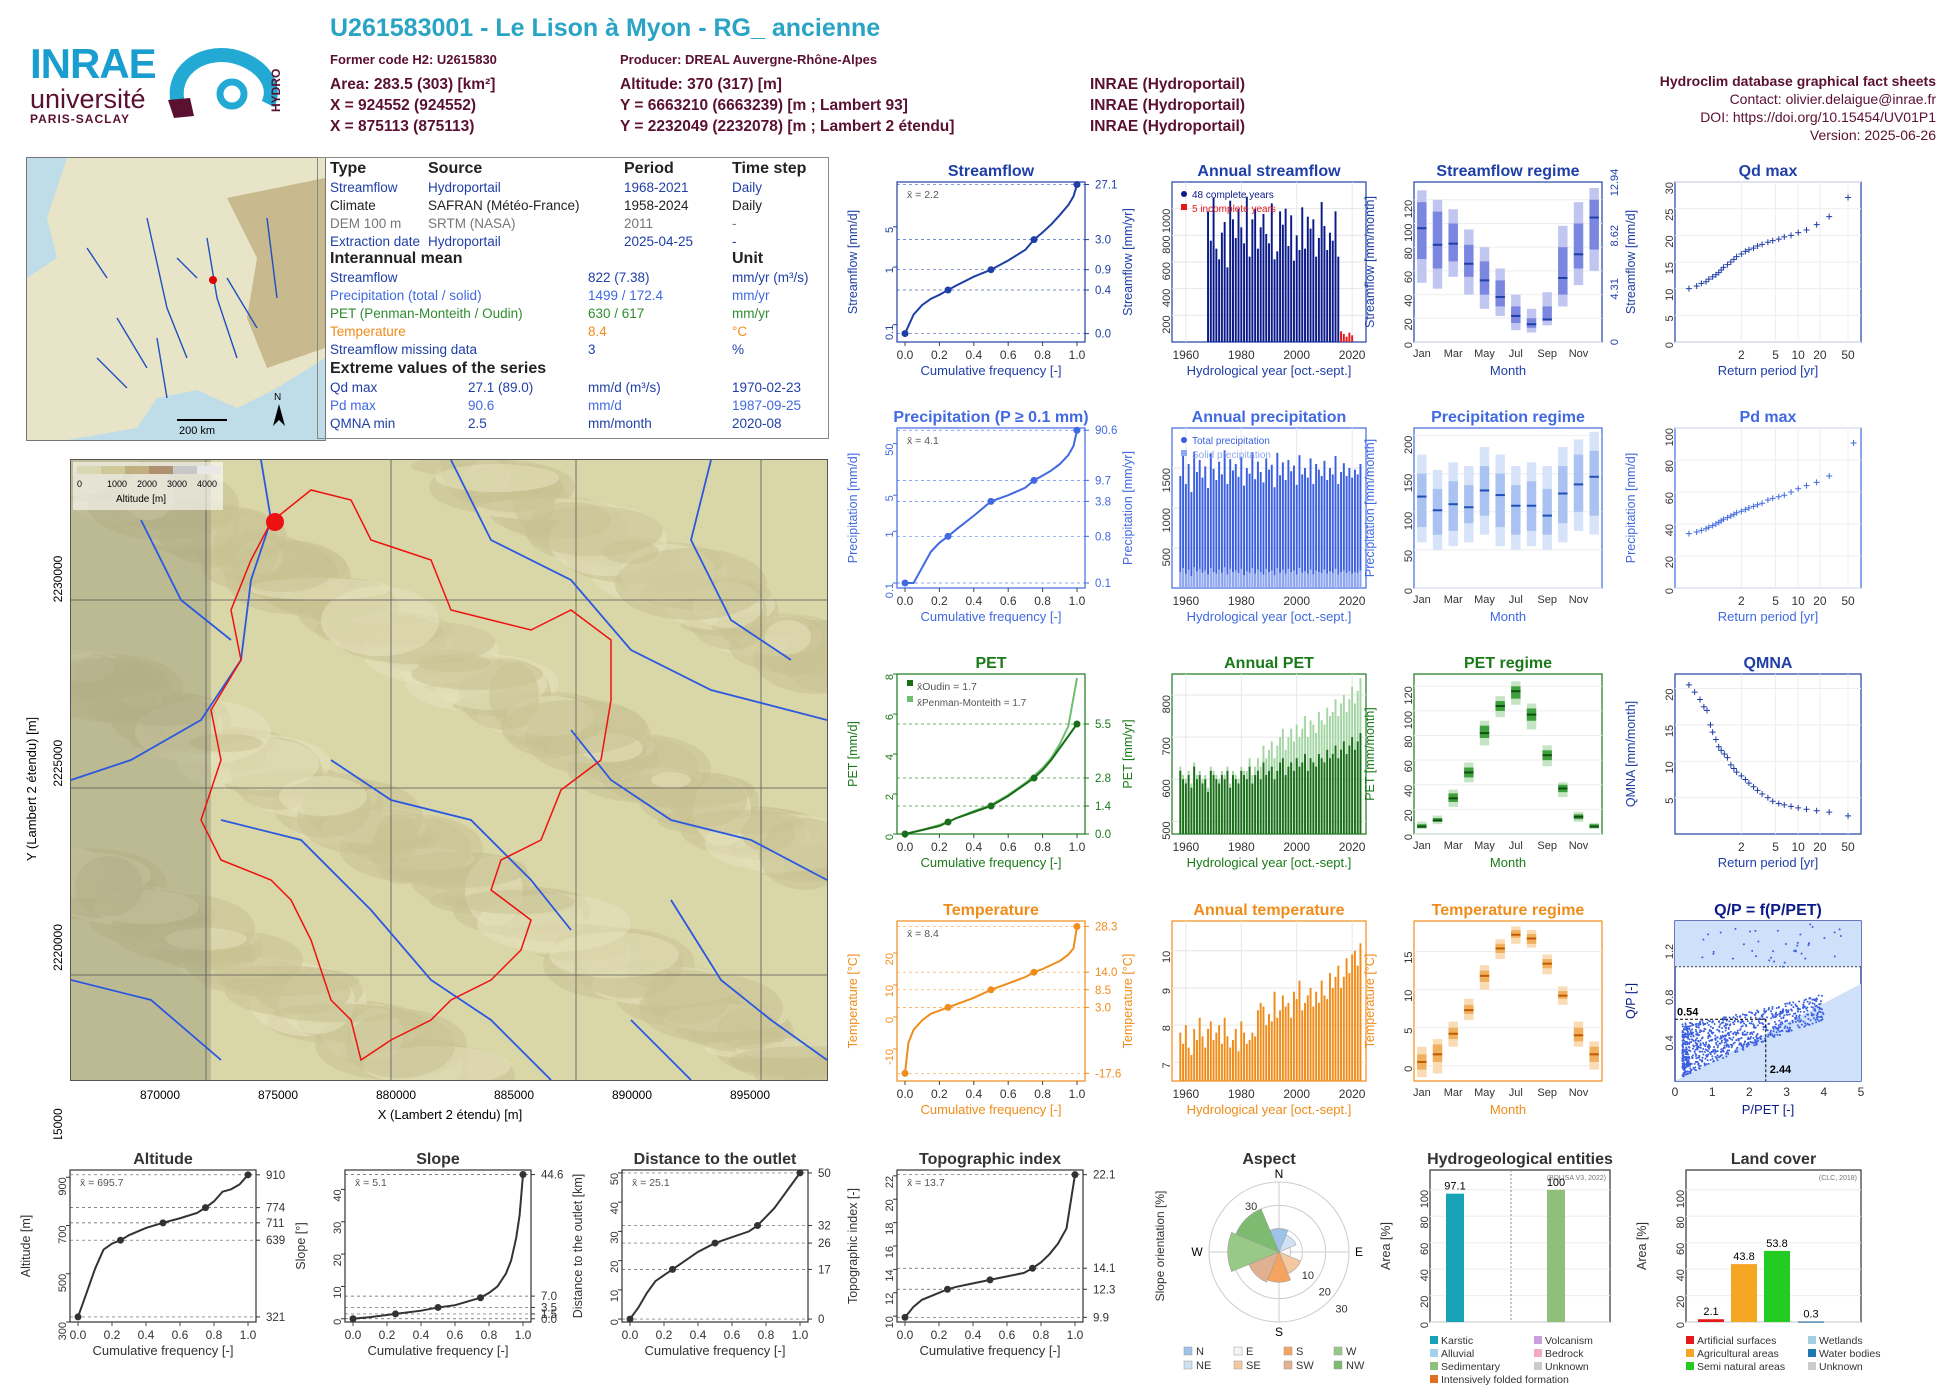  I want to click on y-tick: 0.1, so click(890, 332).